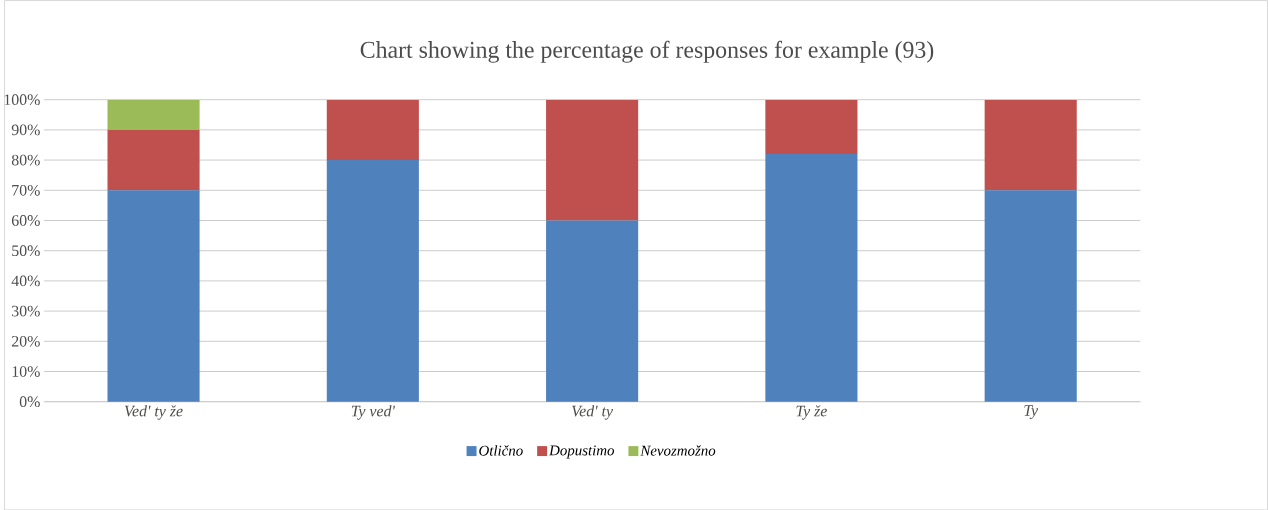 This screenshot has width=1268, height=510. What do you see at coordinates (25, 160) in the screenshot?
I see `y-tick-label: 80%` at bounding box center [25, 160].